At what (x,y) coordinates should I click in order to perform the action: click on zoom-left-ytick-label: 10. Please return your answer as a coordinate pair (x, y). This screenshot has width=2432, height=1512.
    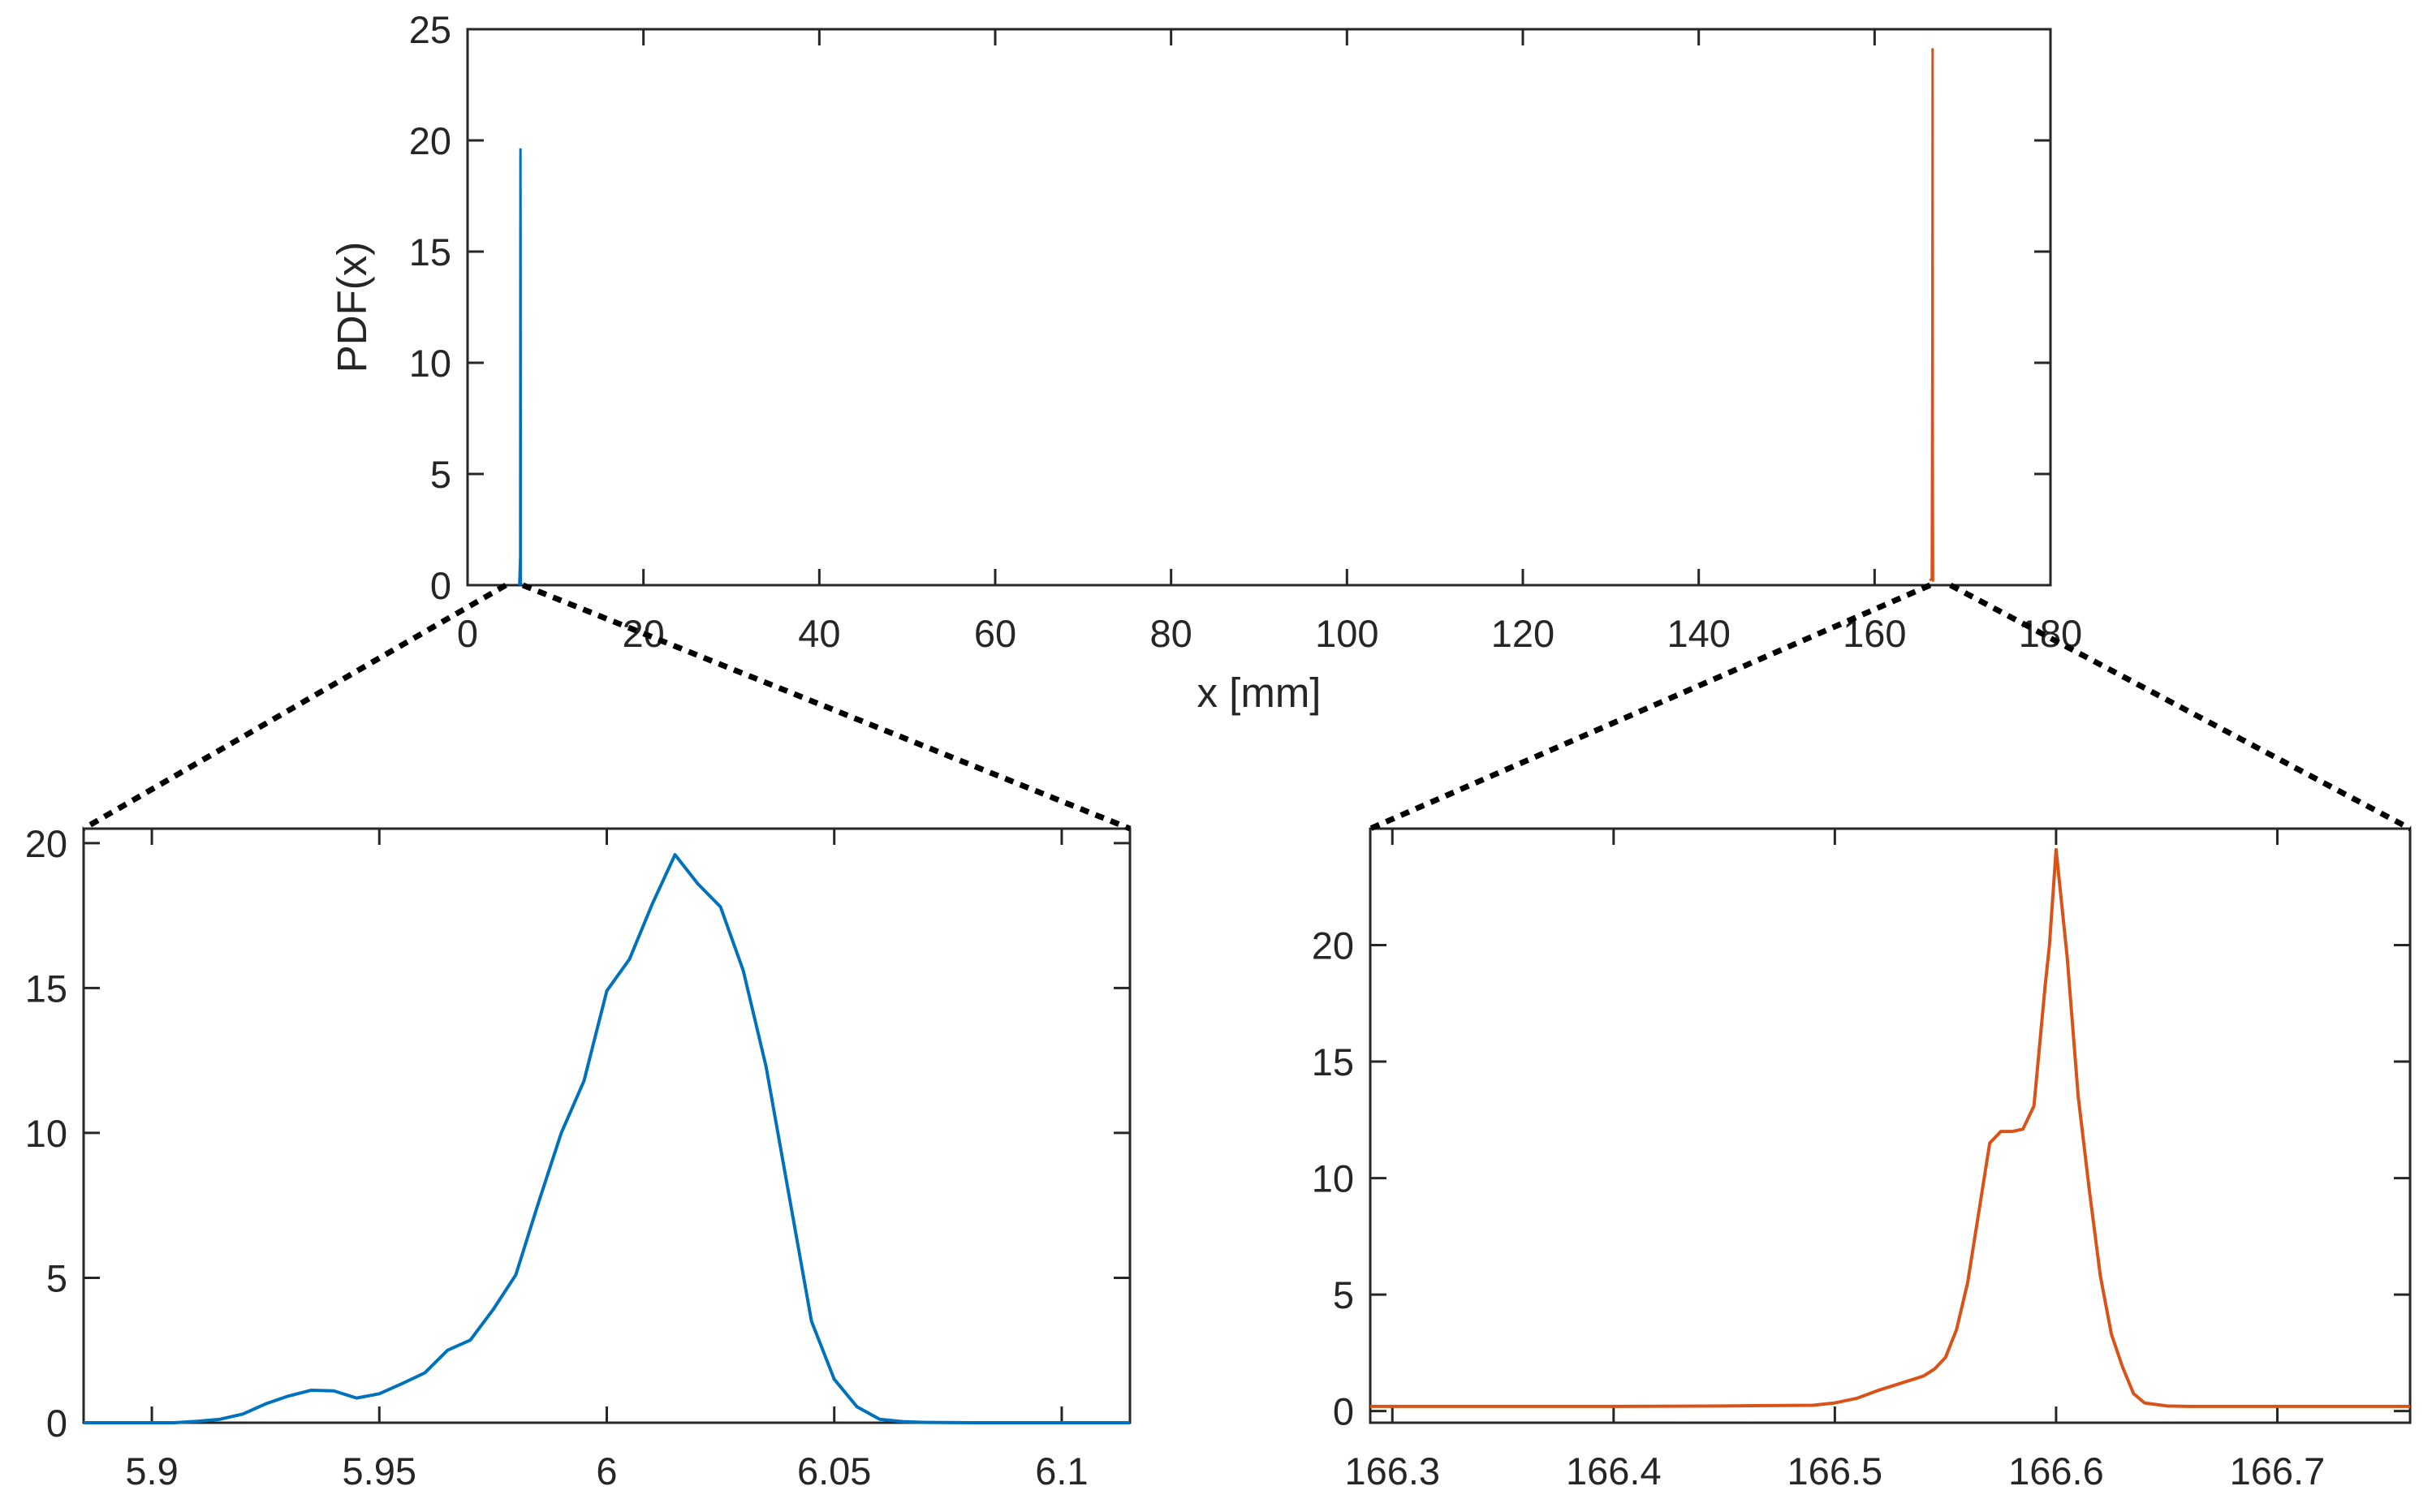
    Looking at the image, I should click on (46, 1134).